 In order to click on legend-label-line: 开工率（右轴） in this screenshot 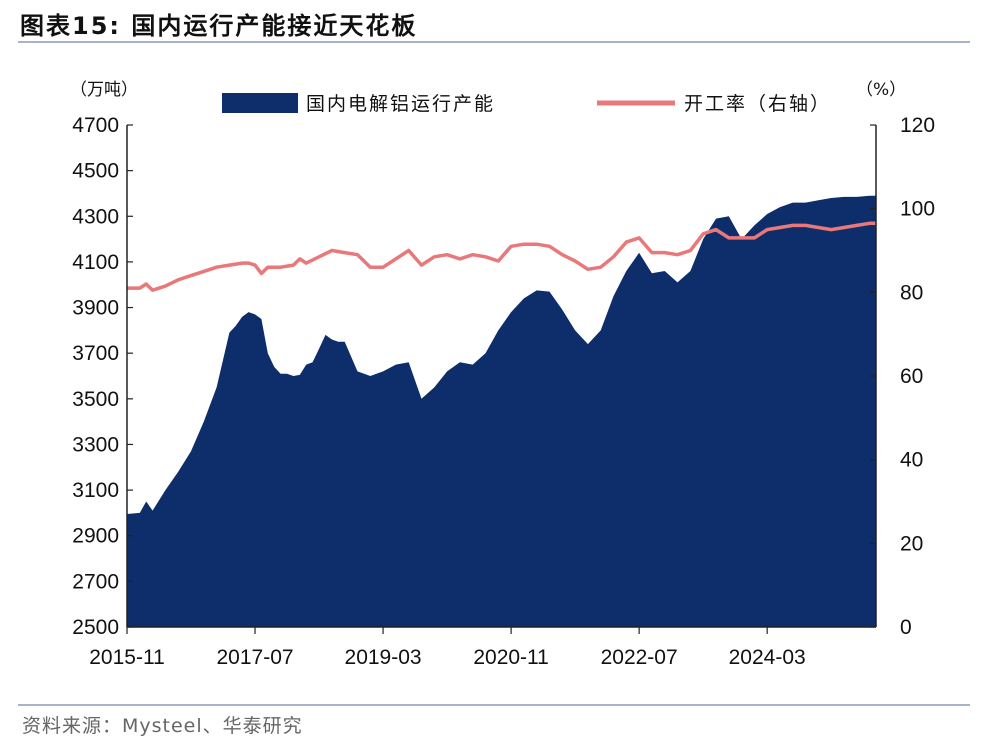, I will do `click(757, 104)`.